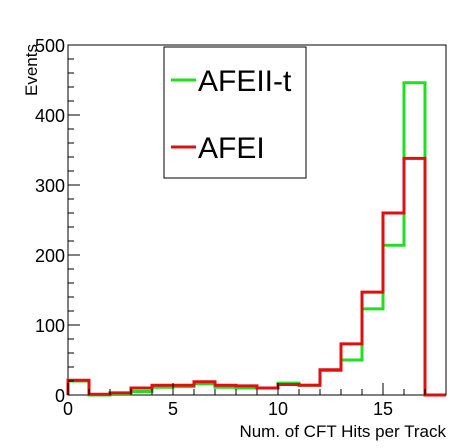  Describe the element at coordinates (173, 409) in the screenshot. I see `x-tick-label: 5` at that location.